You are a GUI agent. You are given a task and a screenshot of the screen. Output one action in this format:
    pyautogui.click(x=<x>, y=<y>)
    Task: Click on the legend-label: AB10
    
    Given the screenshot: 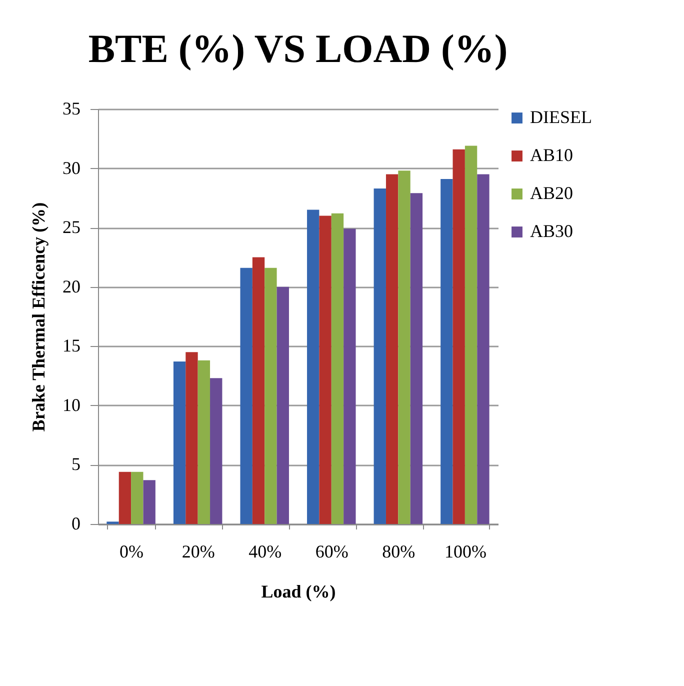 What is the action you would take?
    pyautogui.click(x=552, y=155)
    